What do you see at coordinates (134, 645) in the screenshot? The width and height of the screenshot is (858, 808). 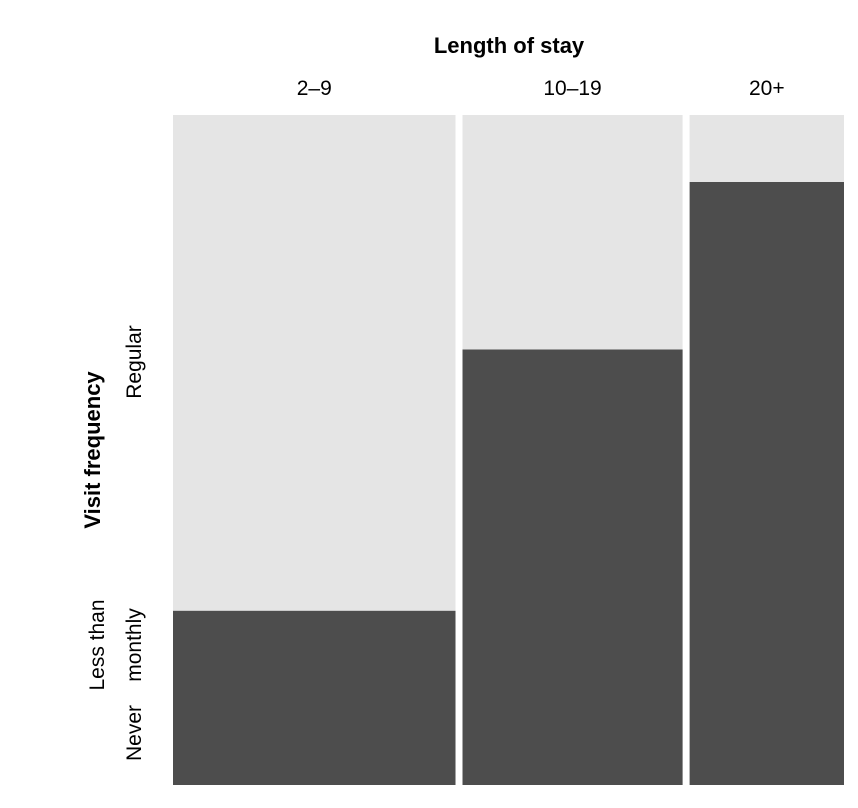 I see `y-tick-label-line: monthly` at bounding box center [134, 645].